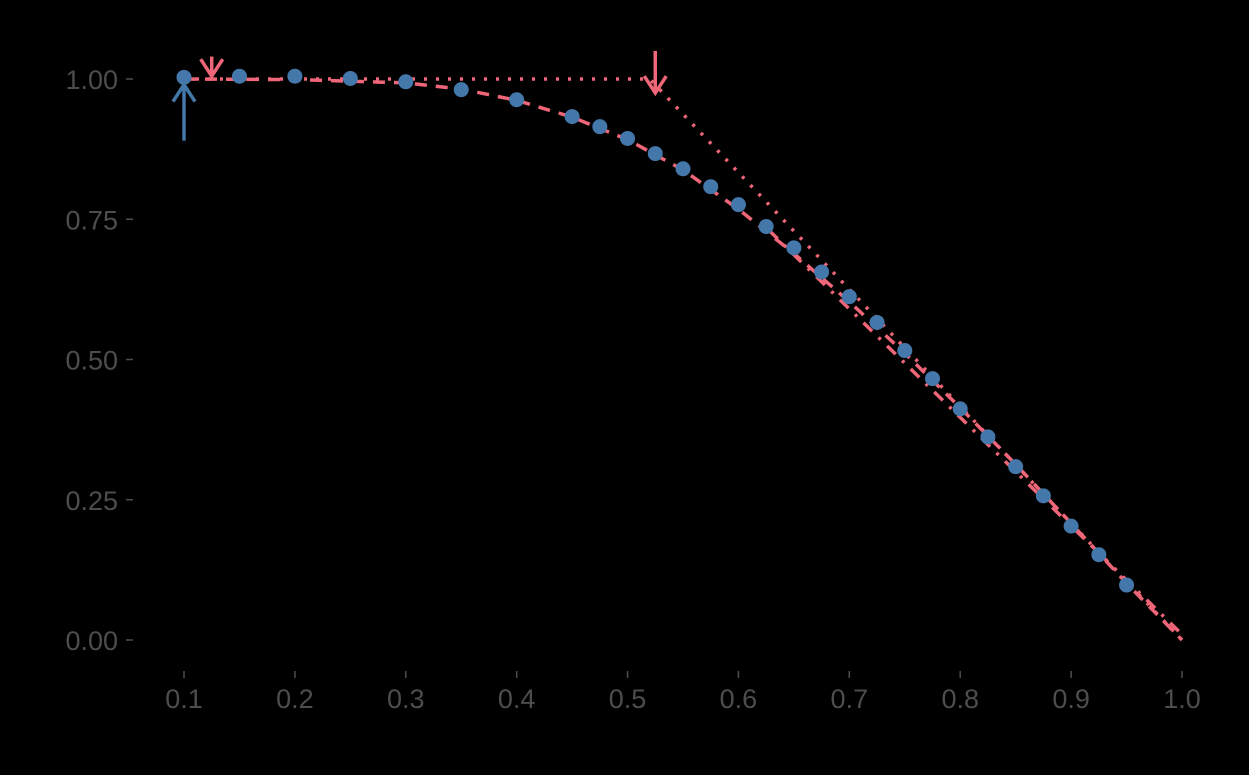 The height and width of the screenshot is (775, 1249). Describe the element at coordinates (1182, 699) in the screenshot. I see `x-tick-label: 1.0` at that location.